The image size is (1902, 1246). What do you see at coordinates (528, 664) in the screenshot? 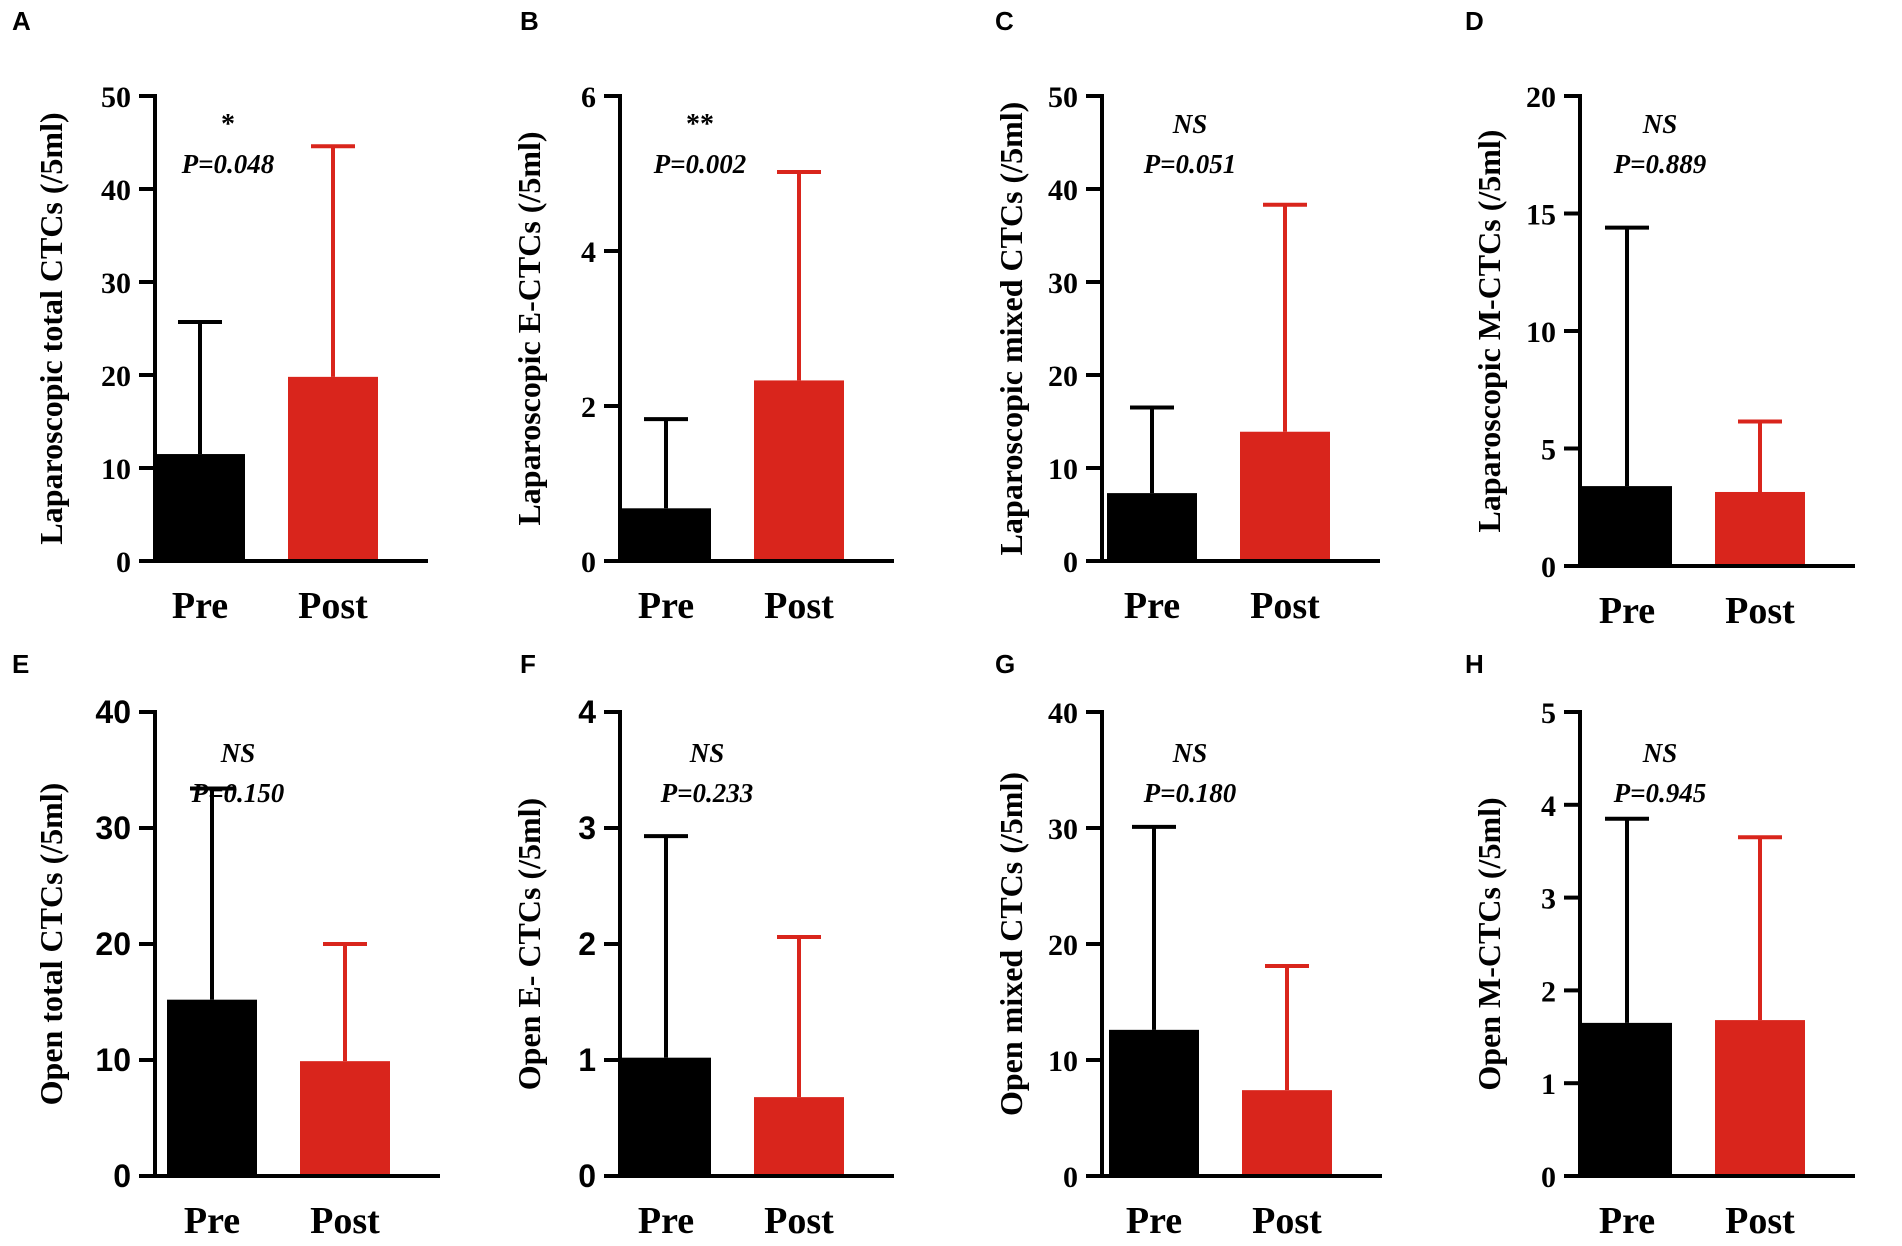
I see `panel-letter: F` at bounding box center [528, 664].